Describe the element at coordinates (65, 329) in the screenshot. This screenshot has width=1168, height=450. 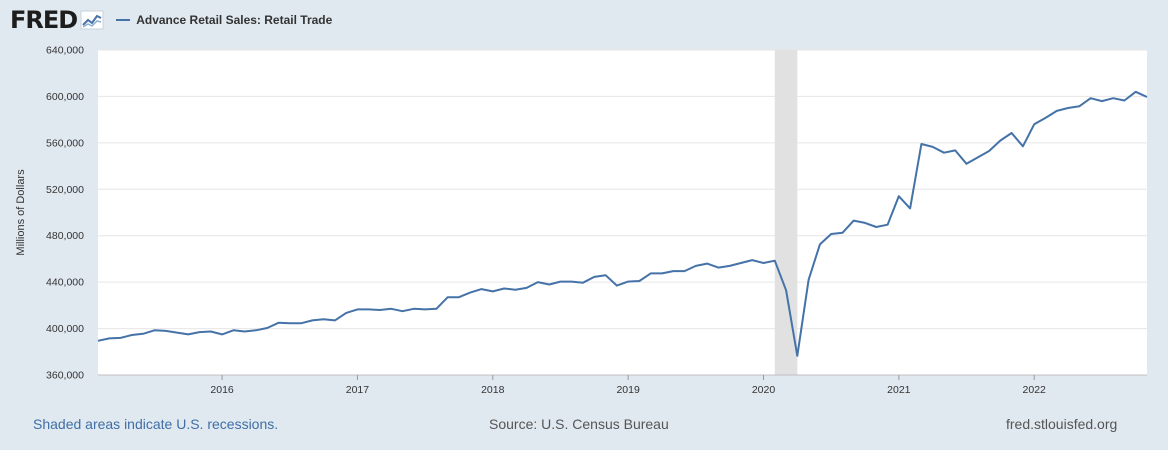
I see `y-tick-label: 400,000` at that location.